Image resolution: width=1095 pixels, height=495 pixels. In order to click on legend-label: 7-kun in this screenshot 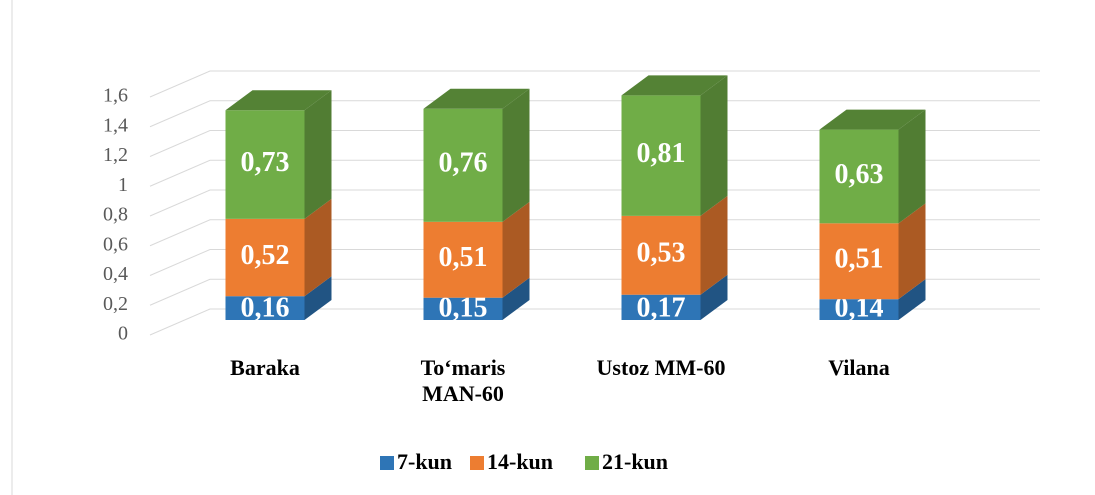, I will do `click(424, 461)`.